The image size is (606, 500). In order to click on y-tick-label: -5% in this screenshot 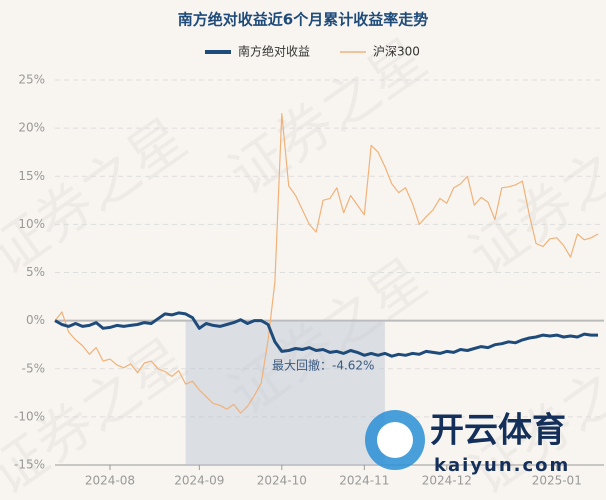, I will do `click(33, 368)`.